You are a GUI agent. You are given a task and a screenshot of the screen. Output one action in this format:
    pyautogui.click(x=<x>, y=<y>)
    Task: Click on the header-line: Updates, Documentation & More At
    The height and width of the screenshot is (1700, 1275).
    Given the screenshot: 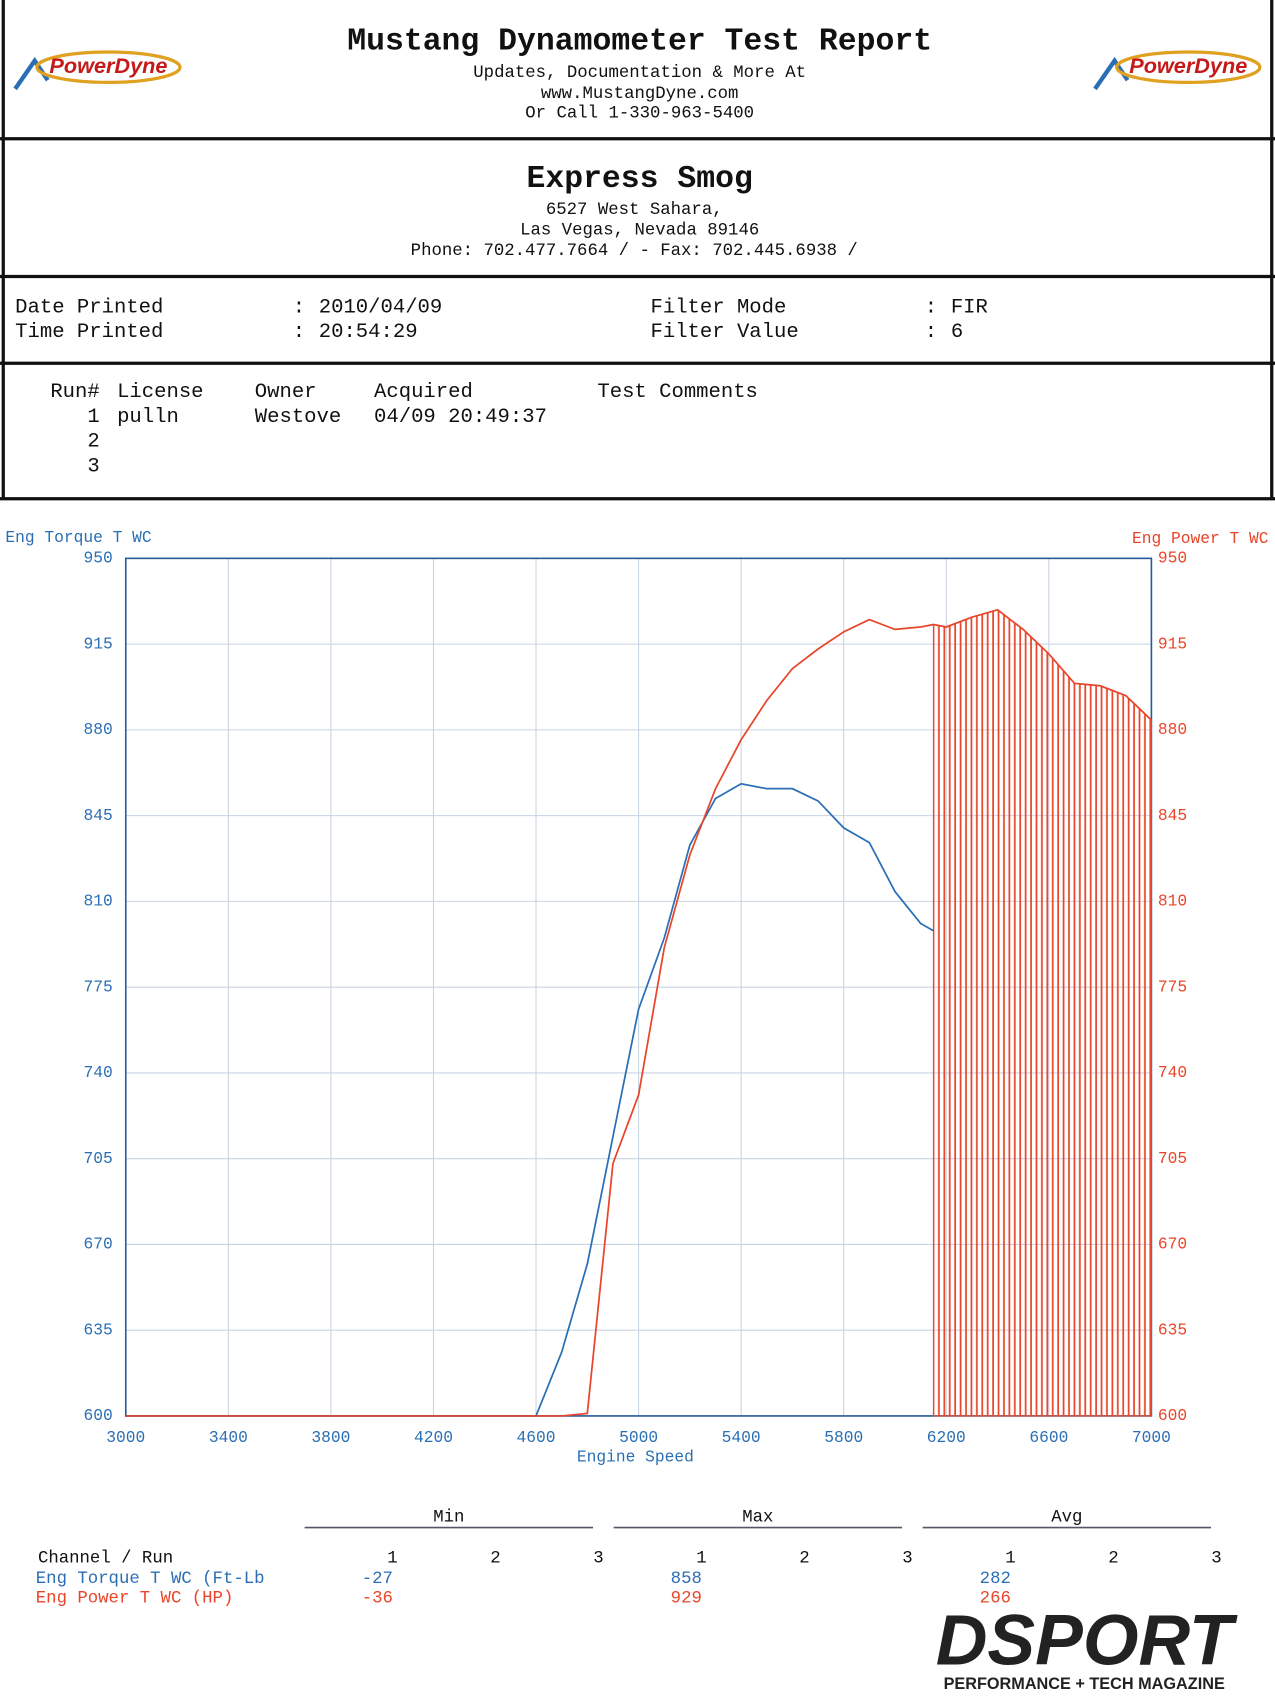 What is the action you would take?
    pyautogui.click(x=639, y=73)
    